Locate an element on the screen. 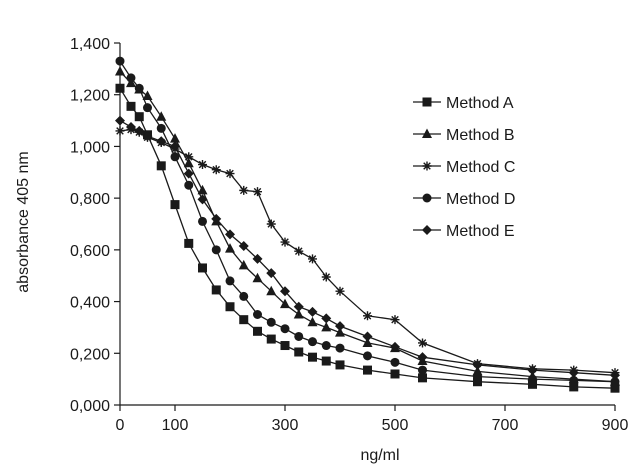 The image size is (632, 465). x-axis-title: ng/ml is located at coordinates (379, 455).